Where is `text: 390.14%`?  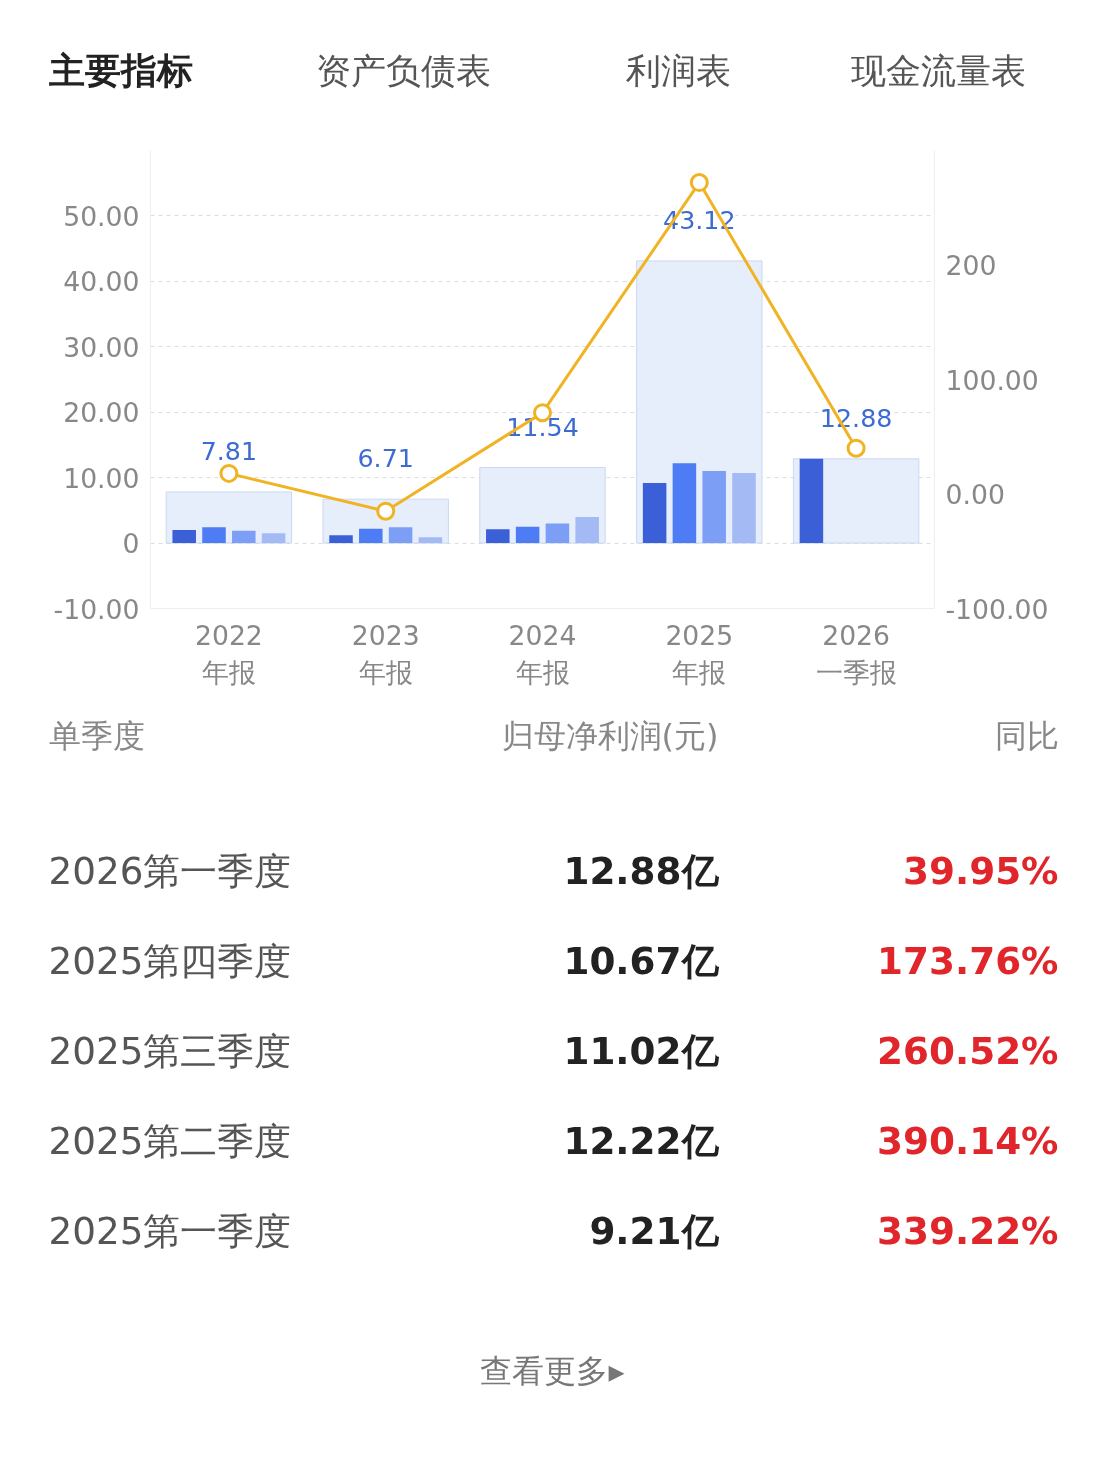
text: 390.14% is located at coordinates (968, 1140).